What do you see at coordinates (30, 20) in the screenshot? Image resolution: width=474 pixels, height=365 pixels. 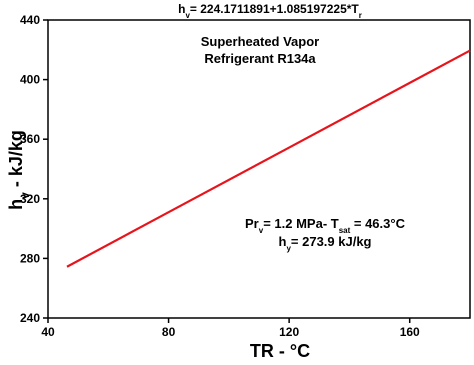 I see `y-tick-label: 440` at bounding box center [30, 20].